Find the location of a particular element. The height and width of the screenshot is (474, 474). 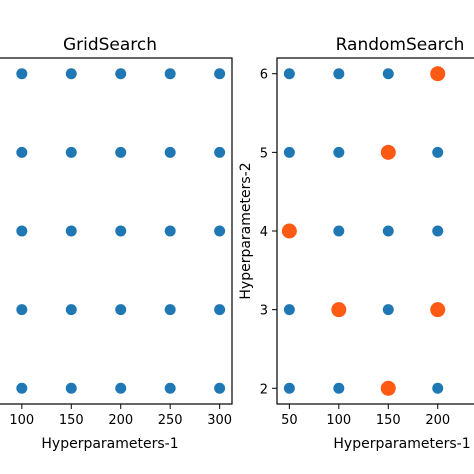

randomsearch-y-ticks: 2 3 4 5 6 is located at coordinates (268, 232).